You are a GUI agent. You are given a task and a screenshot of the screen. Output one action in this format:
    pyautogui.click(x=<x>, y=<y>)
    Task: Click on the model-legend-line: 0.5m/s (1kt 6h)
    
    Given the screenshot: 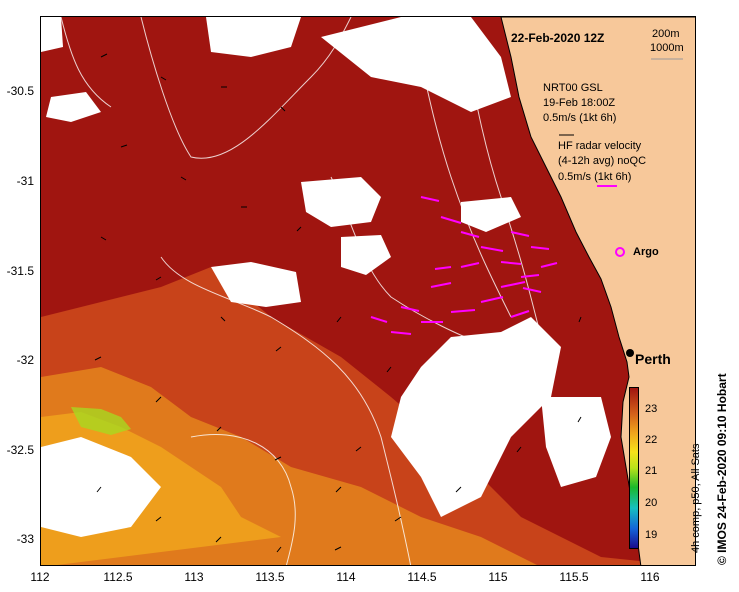 What is the action you would take?
    pyautogui.click(x=580, y=118)
    